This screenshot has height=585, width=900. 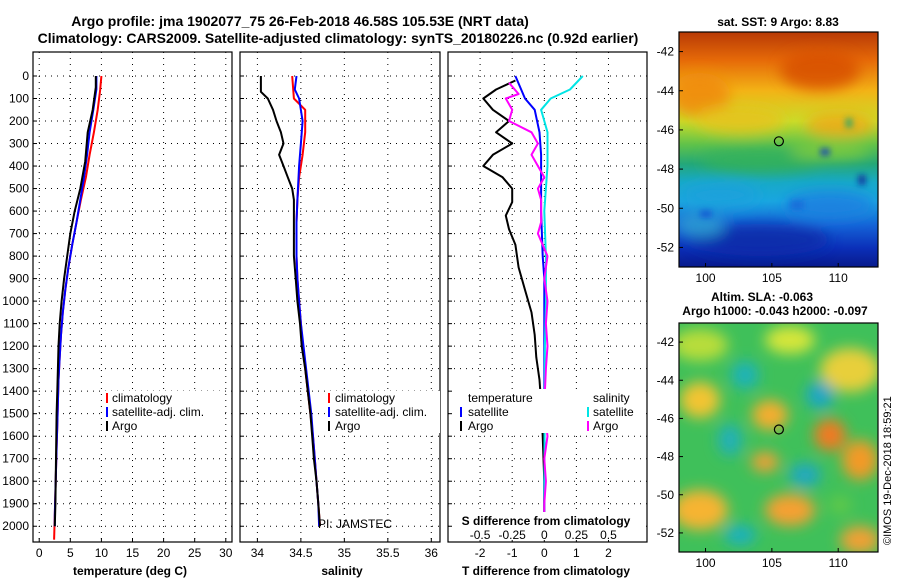 I want to click on x-tick-label: 34.5, so click(x=301, y=553).